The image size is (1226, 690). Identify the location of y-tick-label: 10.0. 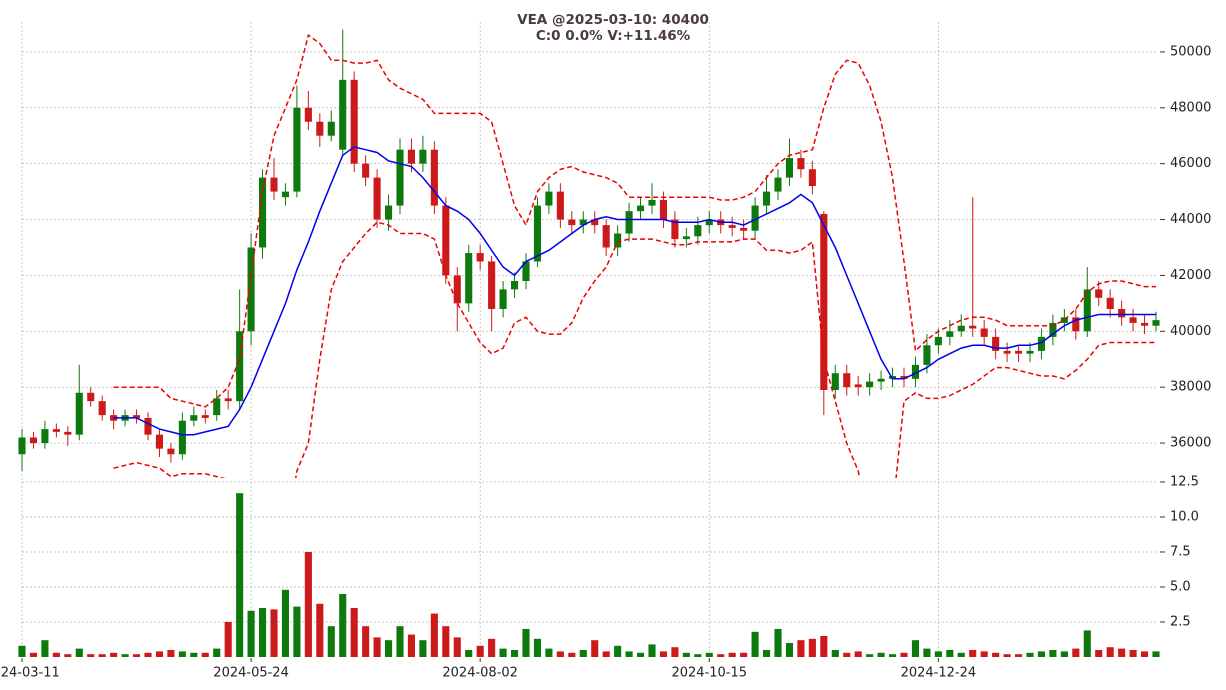
(1184, 516).